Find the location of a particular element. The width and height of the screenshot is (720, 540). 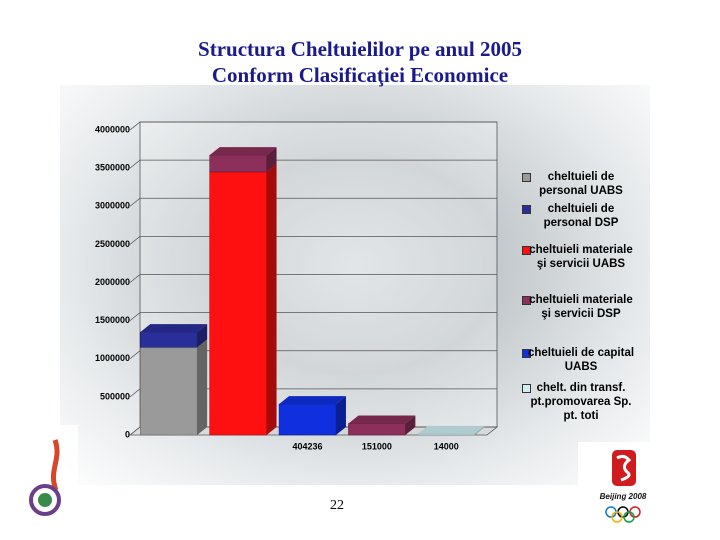

legend-label: cheltuieli de personal UABS is located at coordinates (581, 184).